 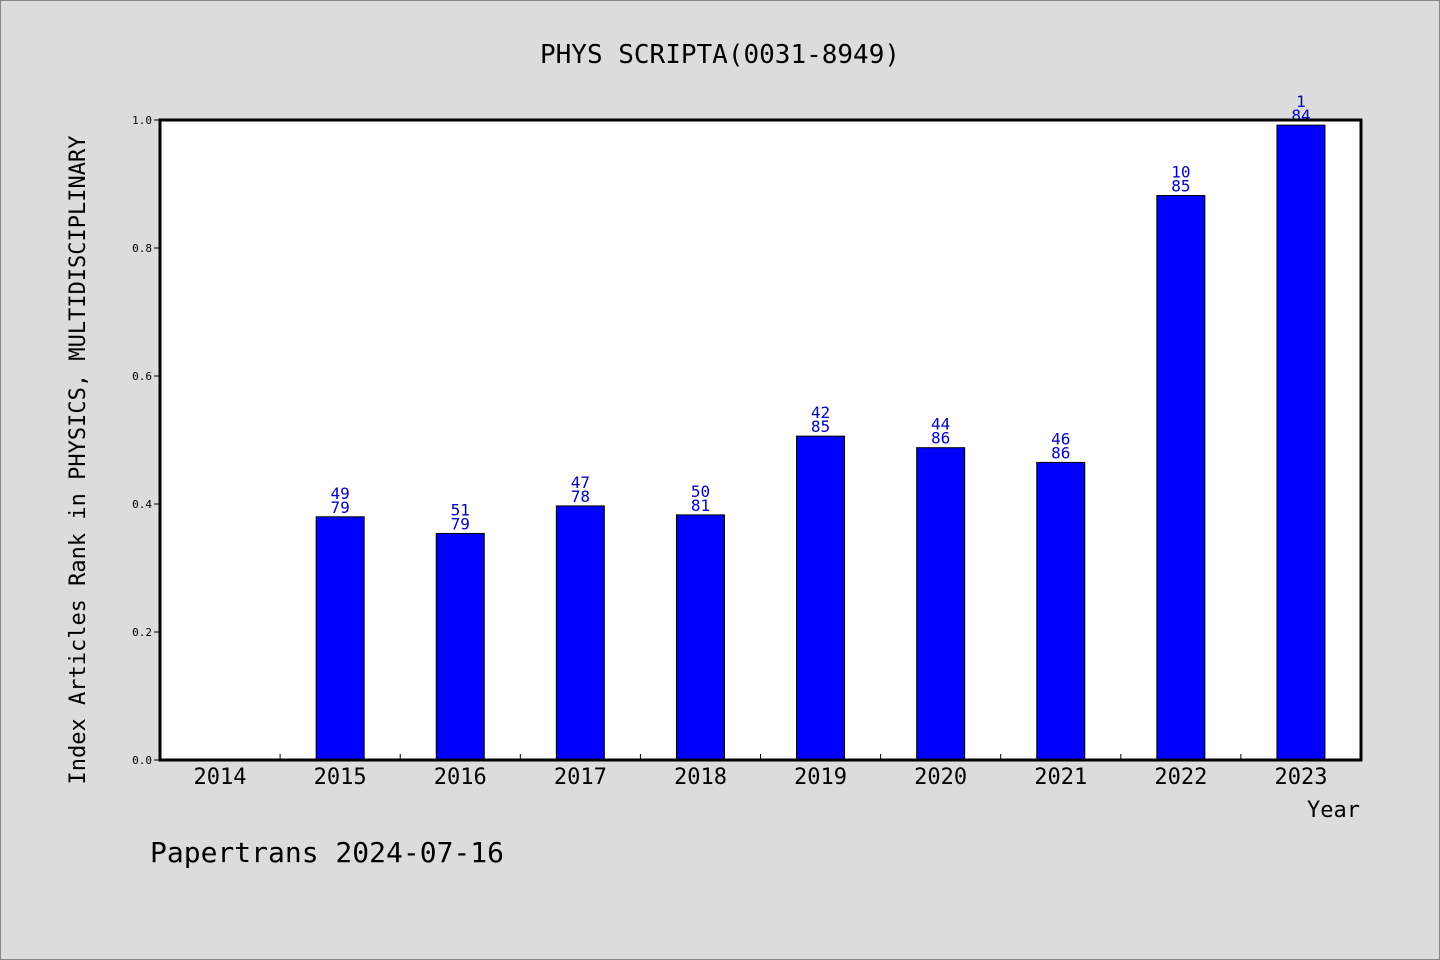 What do you see at coordinates (460, 509) in the screenshot?
I see `bar-rank-label: 51` at bounding box center [460, 509].